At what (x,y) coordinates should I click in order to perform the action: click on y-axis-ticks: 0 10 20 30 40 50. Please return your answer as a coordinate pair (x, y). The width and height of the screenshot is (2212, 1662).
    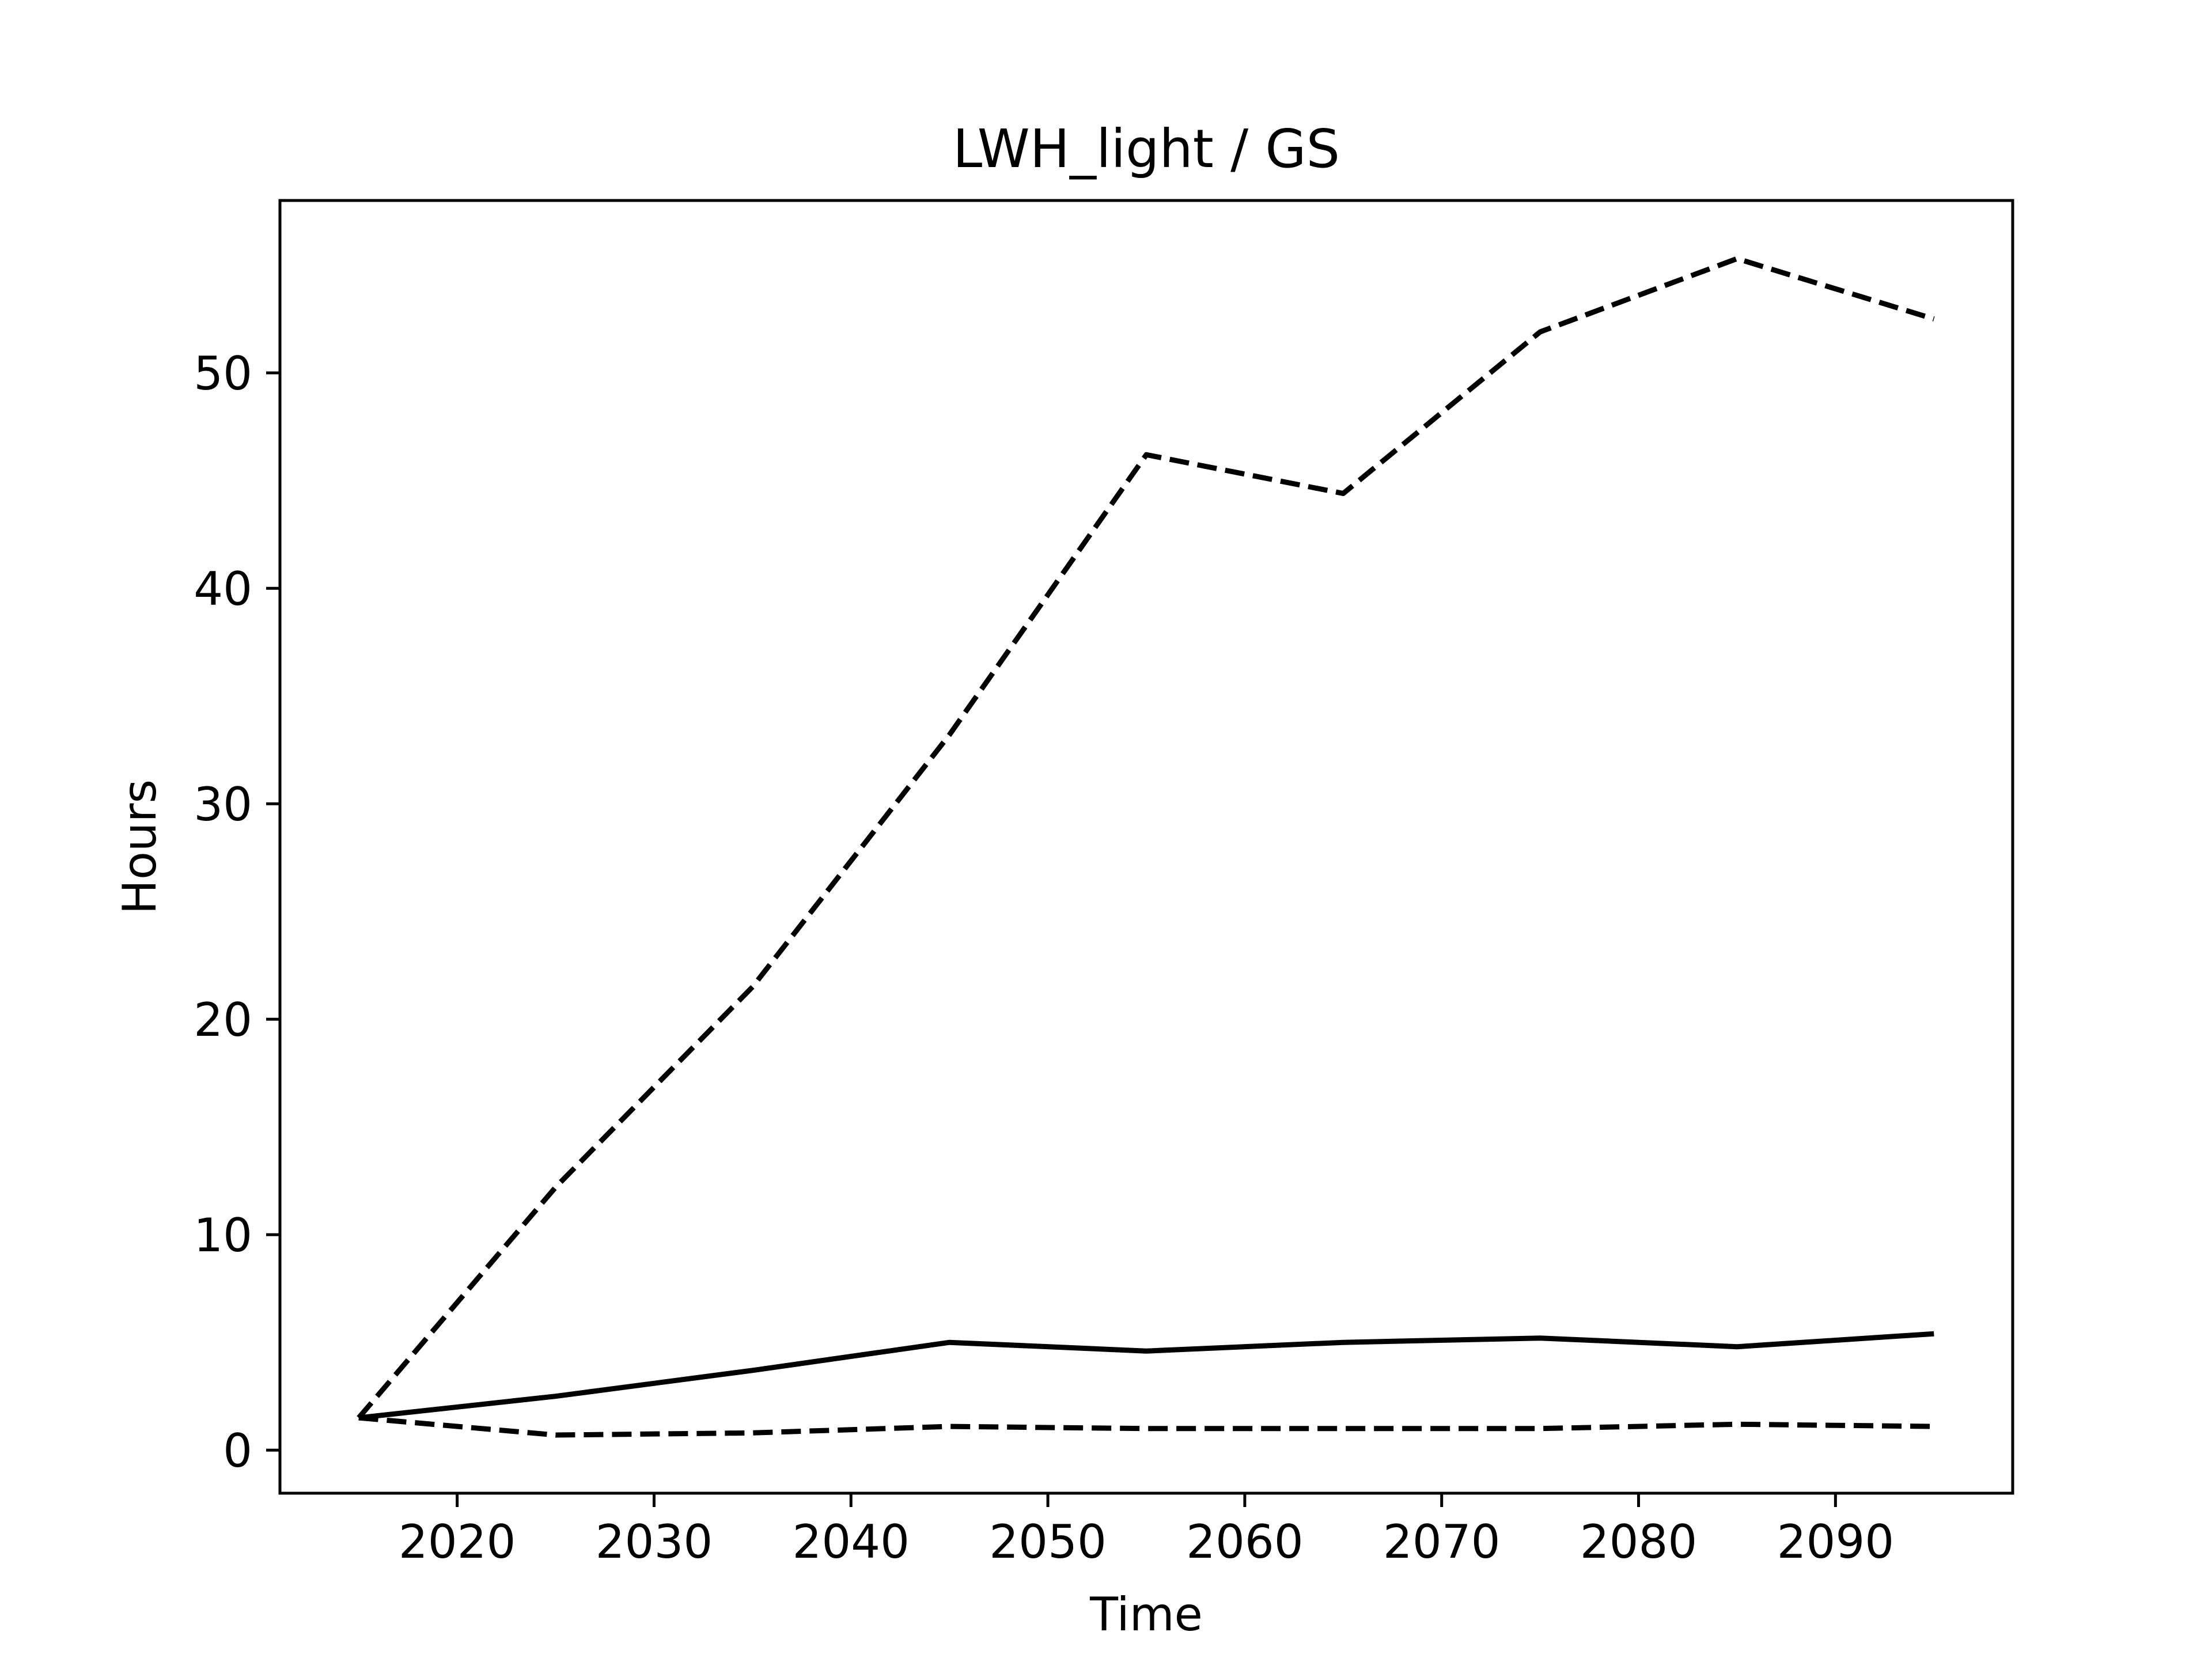
    Looking at the image, I should click on (237, 912).